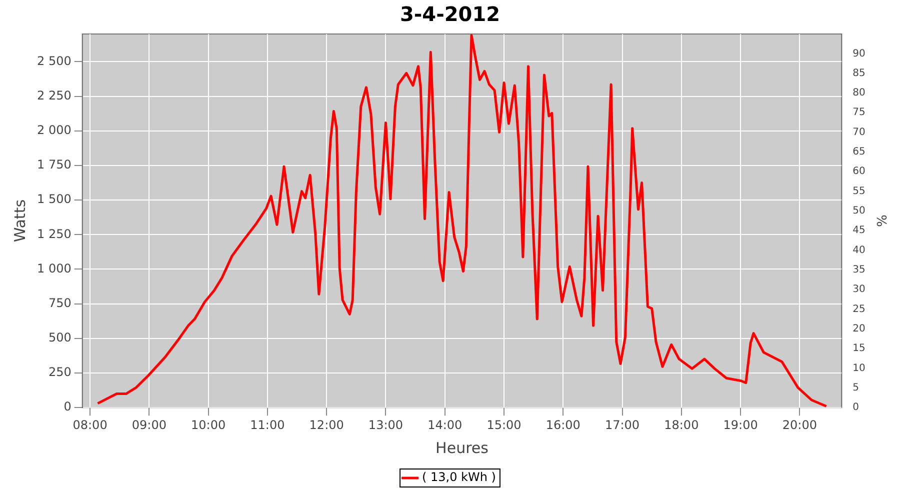 The image size is (900, 500). I want to click on y-tick-label: 1 750, so click(54, 165).